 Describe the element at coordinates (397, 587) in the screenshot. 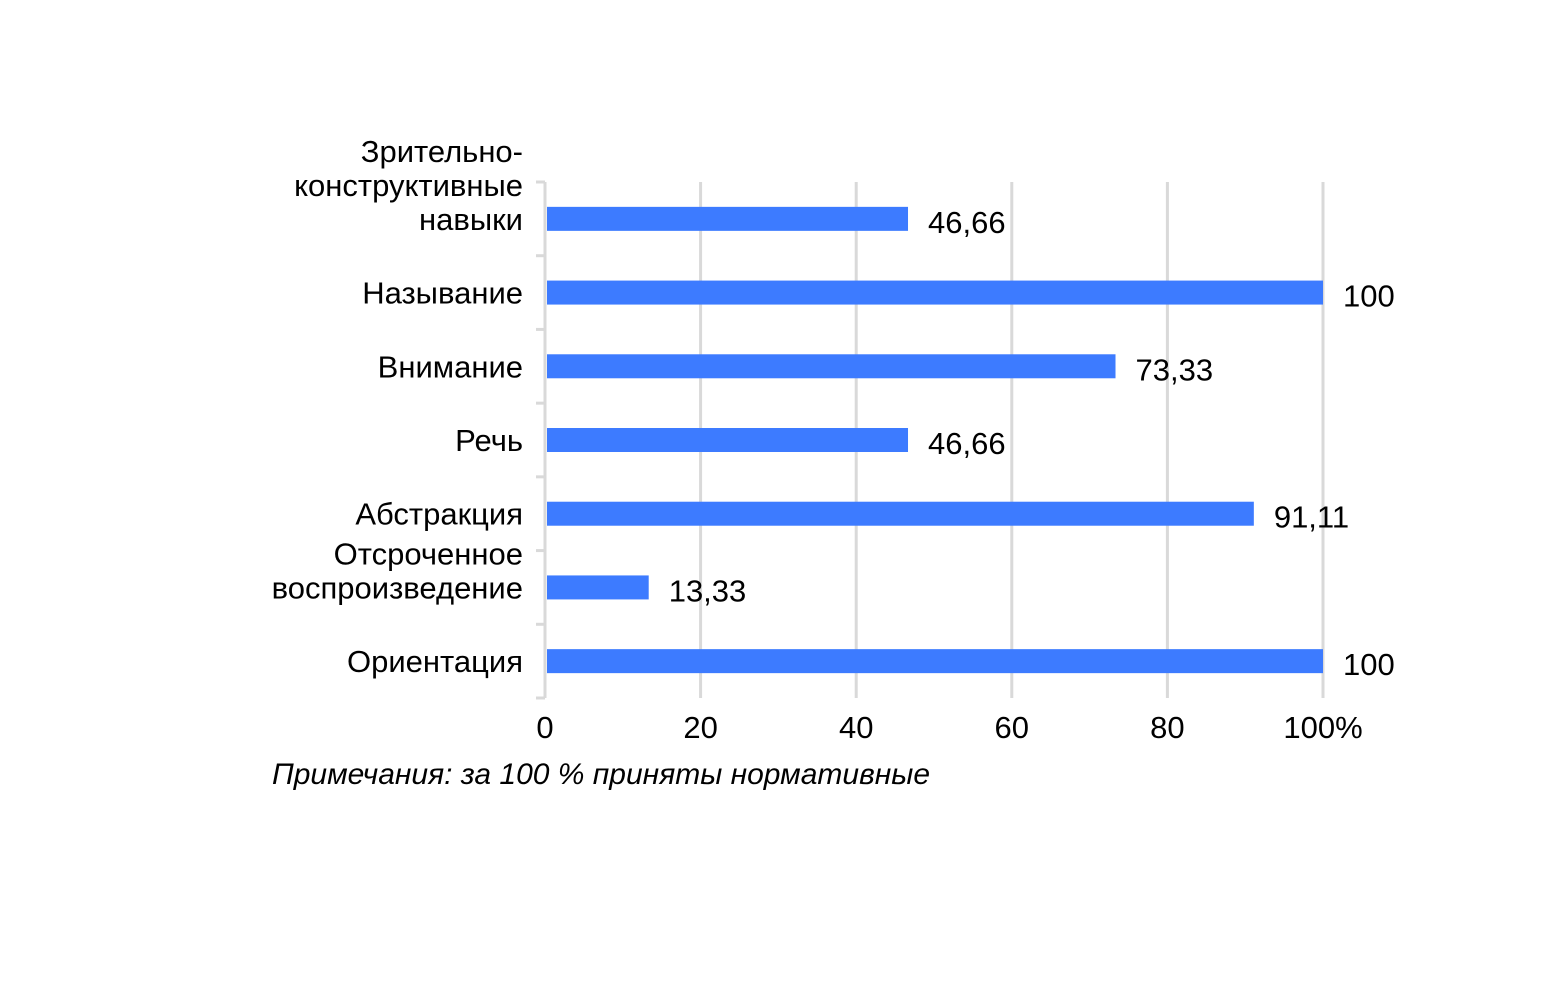

I see `category-label: воспроизведение` at that location.